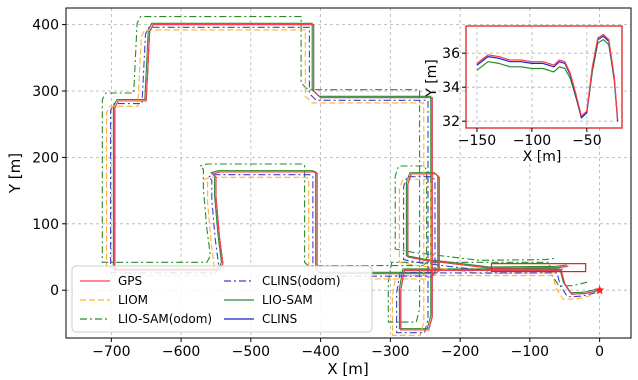 The height and width of the screenshot is (380, 638). What do you see at coordinates (530, 352) in the screenshot?
I see `x-tick-label: −100` at bounding box center [530, 352].